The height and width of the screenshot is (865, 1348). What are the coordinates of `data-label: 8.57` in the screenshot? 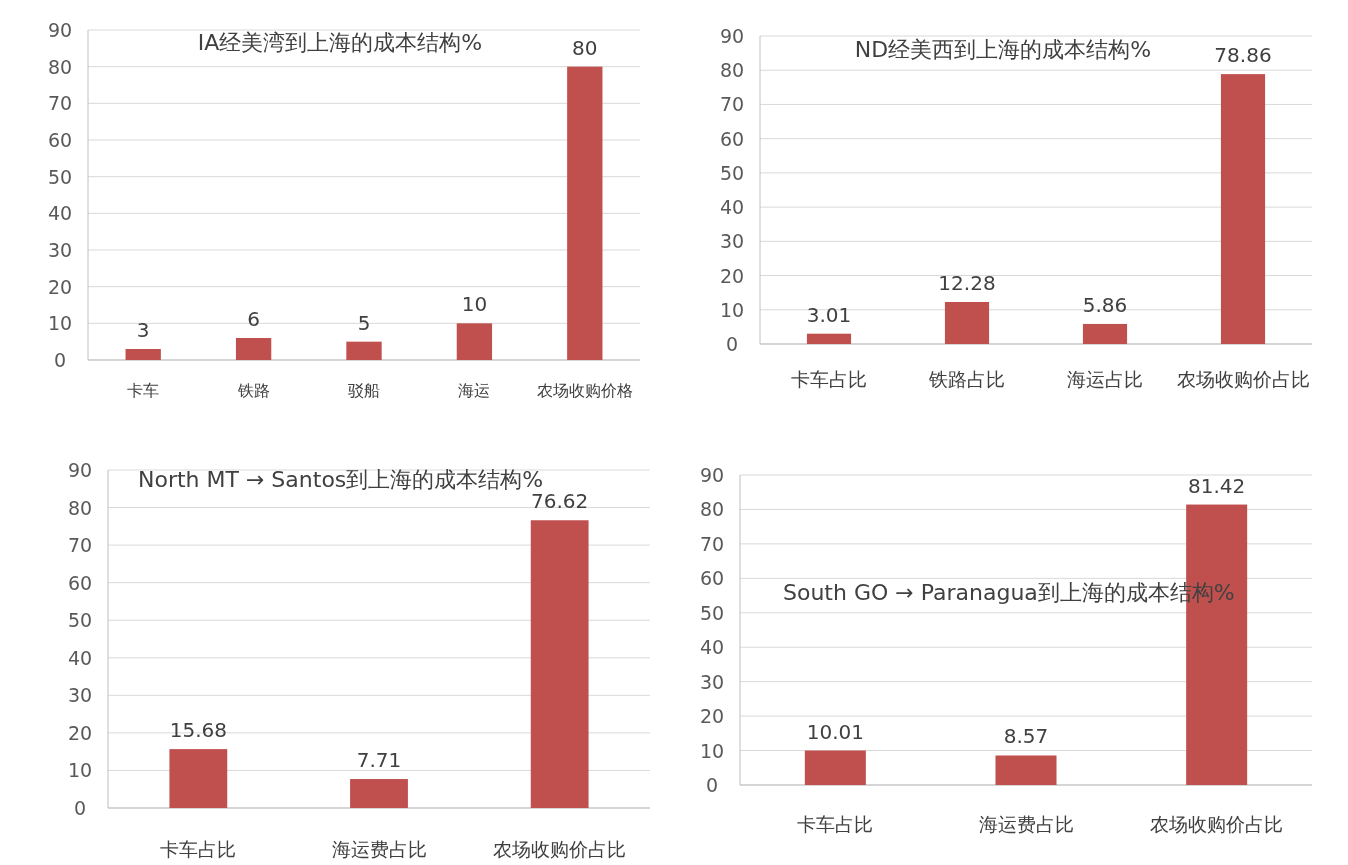 It's located at (1026, 736).